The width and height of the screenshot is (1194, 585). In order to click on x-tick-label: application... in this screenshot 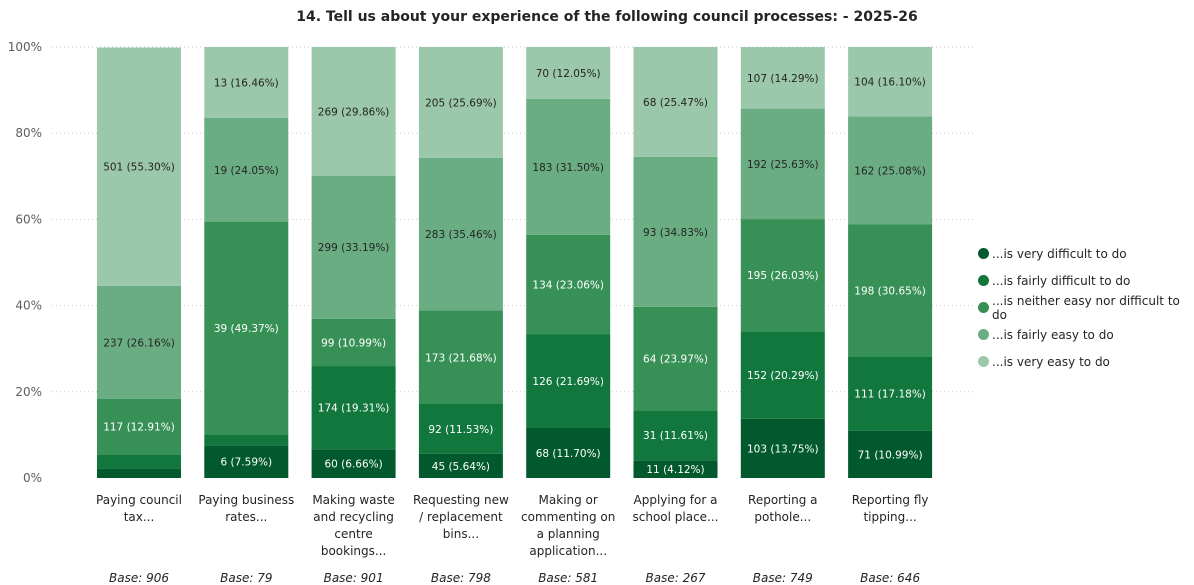, I will do `click(568, 551)`.